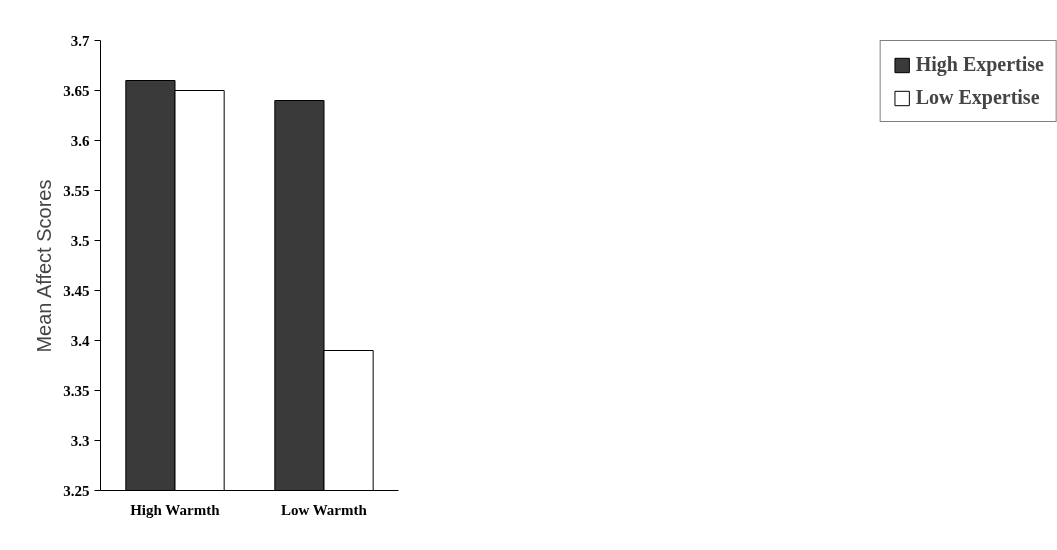 Image resolution: width=1057 pixels, height=550 pixels. What do you see at coordinates (80, 140) in the screenshot?
I see `y-tick-label: 3.6` at bounding box center [80, 140].